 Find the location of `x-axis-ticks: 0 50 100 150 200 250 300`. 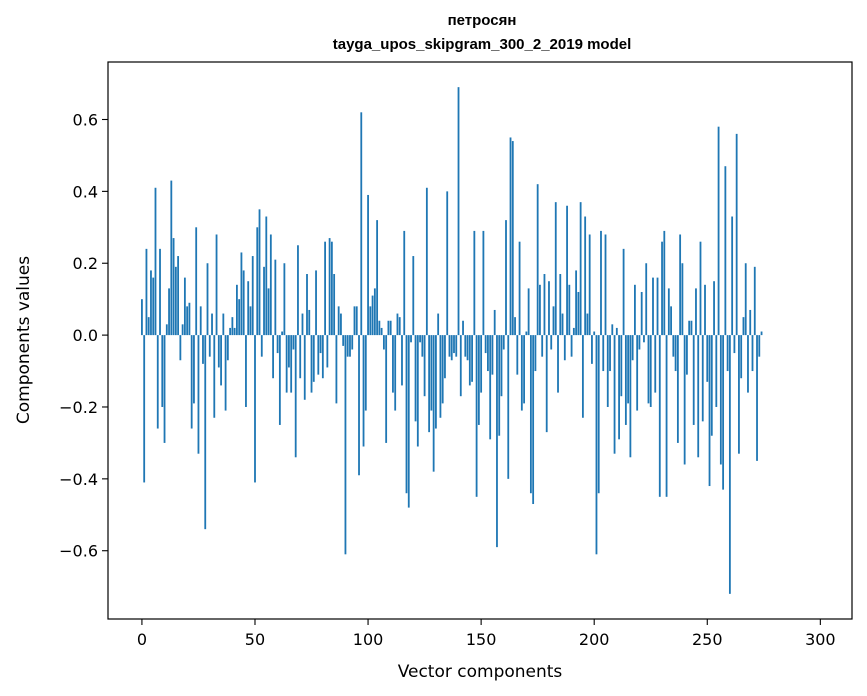

x-axis-ticks: 0 50 100 150 200 250 300 is located at coordinates (486, 634).